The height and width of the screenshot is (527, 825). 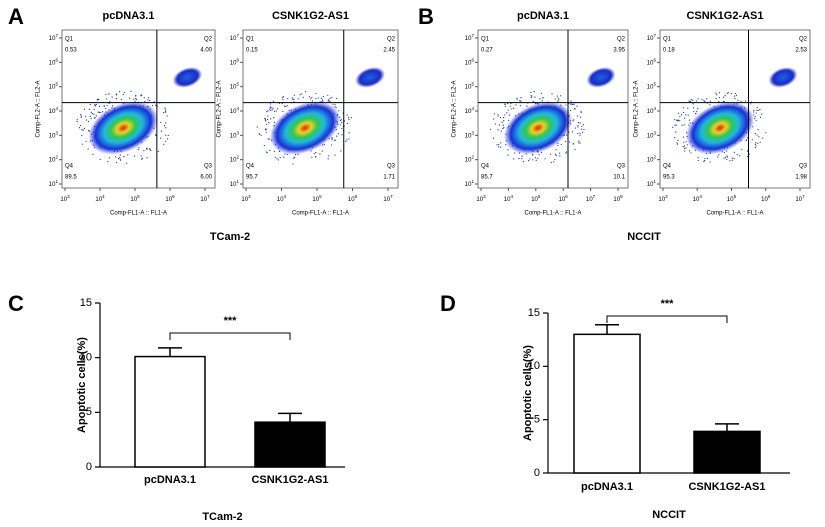 I want to click on y-tick-label: 10⁷, so click(x=235, y=37).